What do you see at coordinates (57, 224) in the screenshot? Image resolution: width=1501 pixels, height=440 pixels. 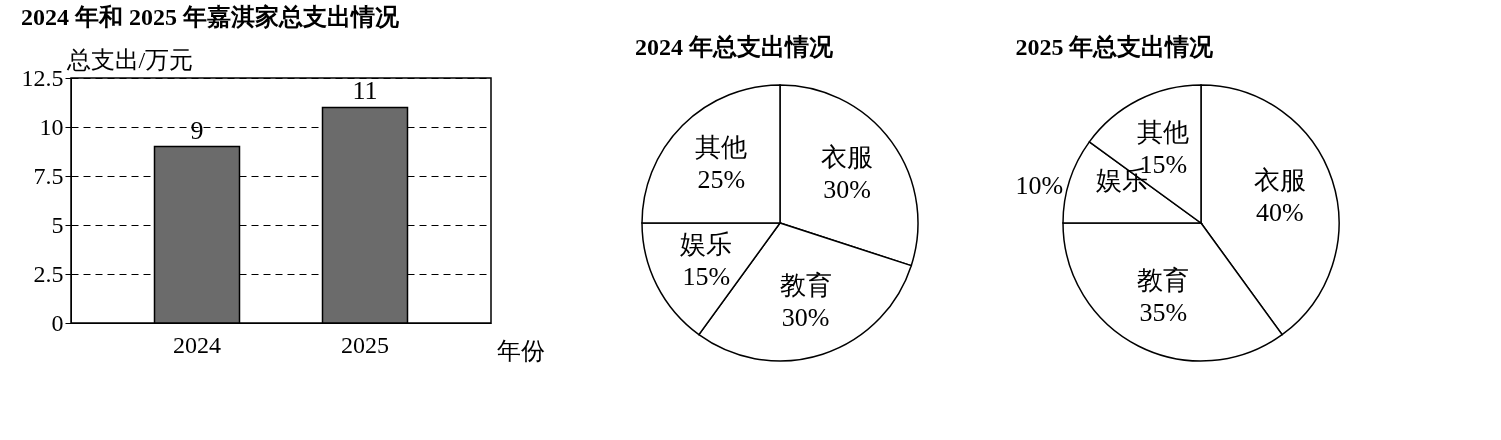 I see `y-tick-label: 5` at bounding box center [57, 224].